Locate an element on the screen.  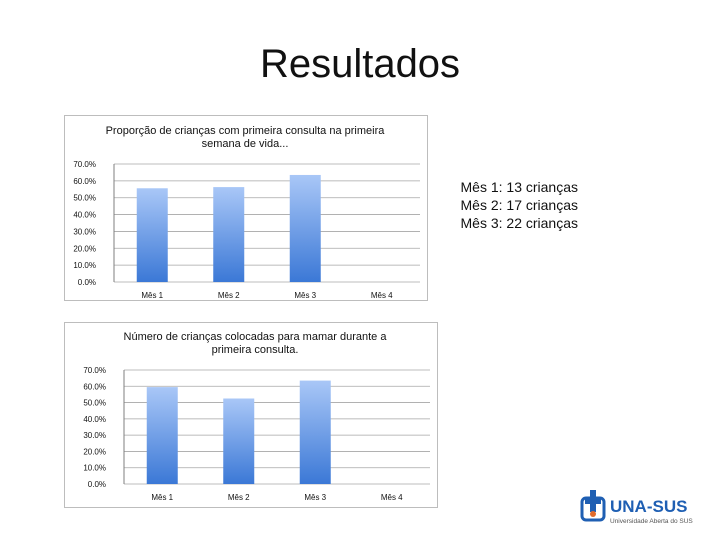
logo-subtext: Universidade Aberta do SUS is located at coordinates (651, 521).